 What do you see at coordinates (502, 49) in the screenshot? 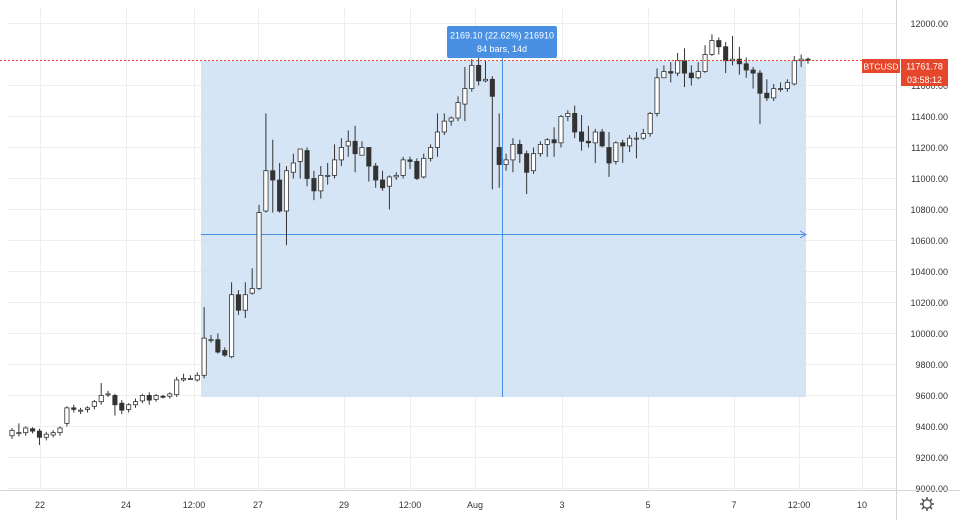
I see `measure-tooltip-line2: 84 bars, 14d` at bounding box center [502, 49].